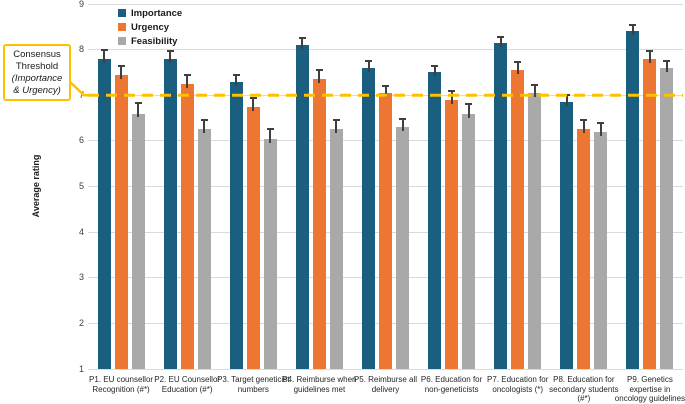 This screenshot has height=404, width=685. What do you see at coordinates (319, 379) in the screenshot?
I see `x-axis-label-line: P4. Reimburse when` at bounding box center [319, 379].